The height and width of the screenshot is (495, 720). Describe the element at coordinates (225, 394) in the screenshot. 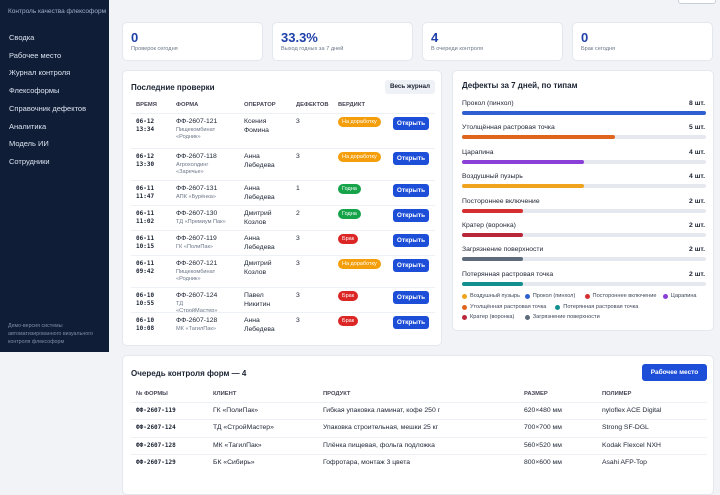

I see `column-header: КЛИЕНТ` at that location.